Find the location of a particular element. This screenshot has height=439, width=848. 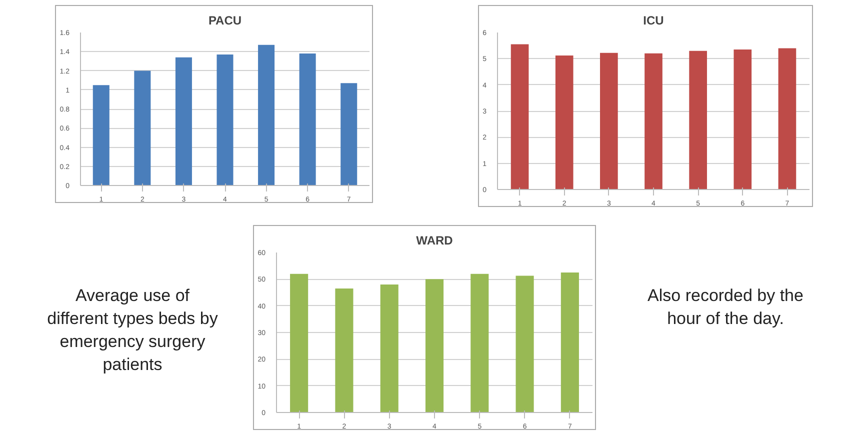

text: Also recorded by the hour of the day. is located at coordinates (725, 307).